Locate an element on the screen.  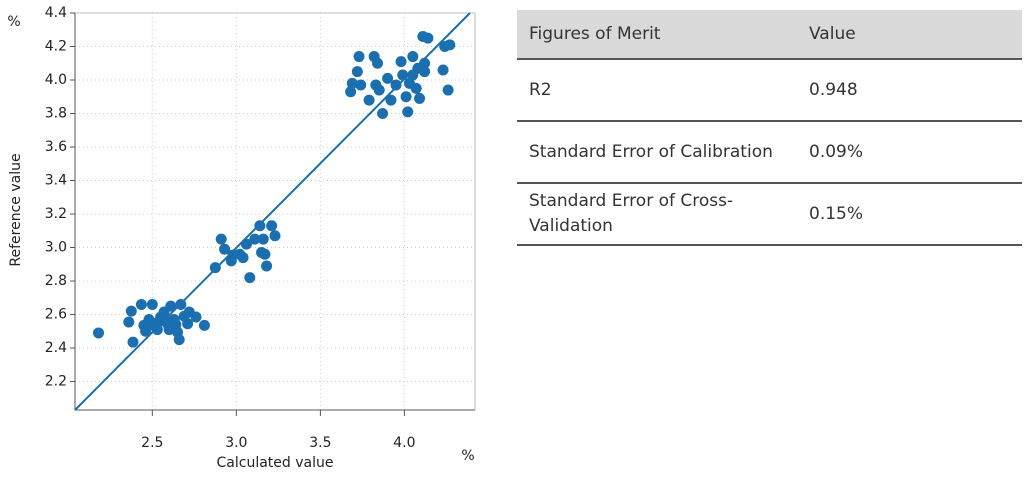
x-tick-label: 2.5 is located at coordinates (152, 443).